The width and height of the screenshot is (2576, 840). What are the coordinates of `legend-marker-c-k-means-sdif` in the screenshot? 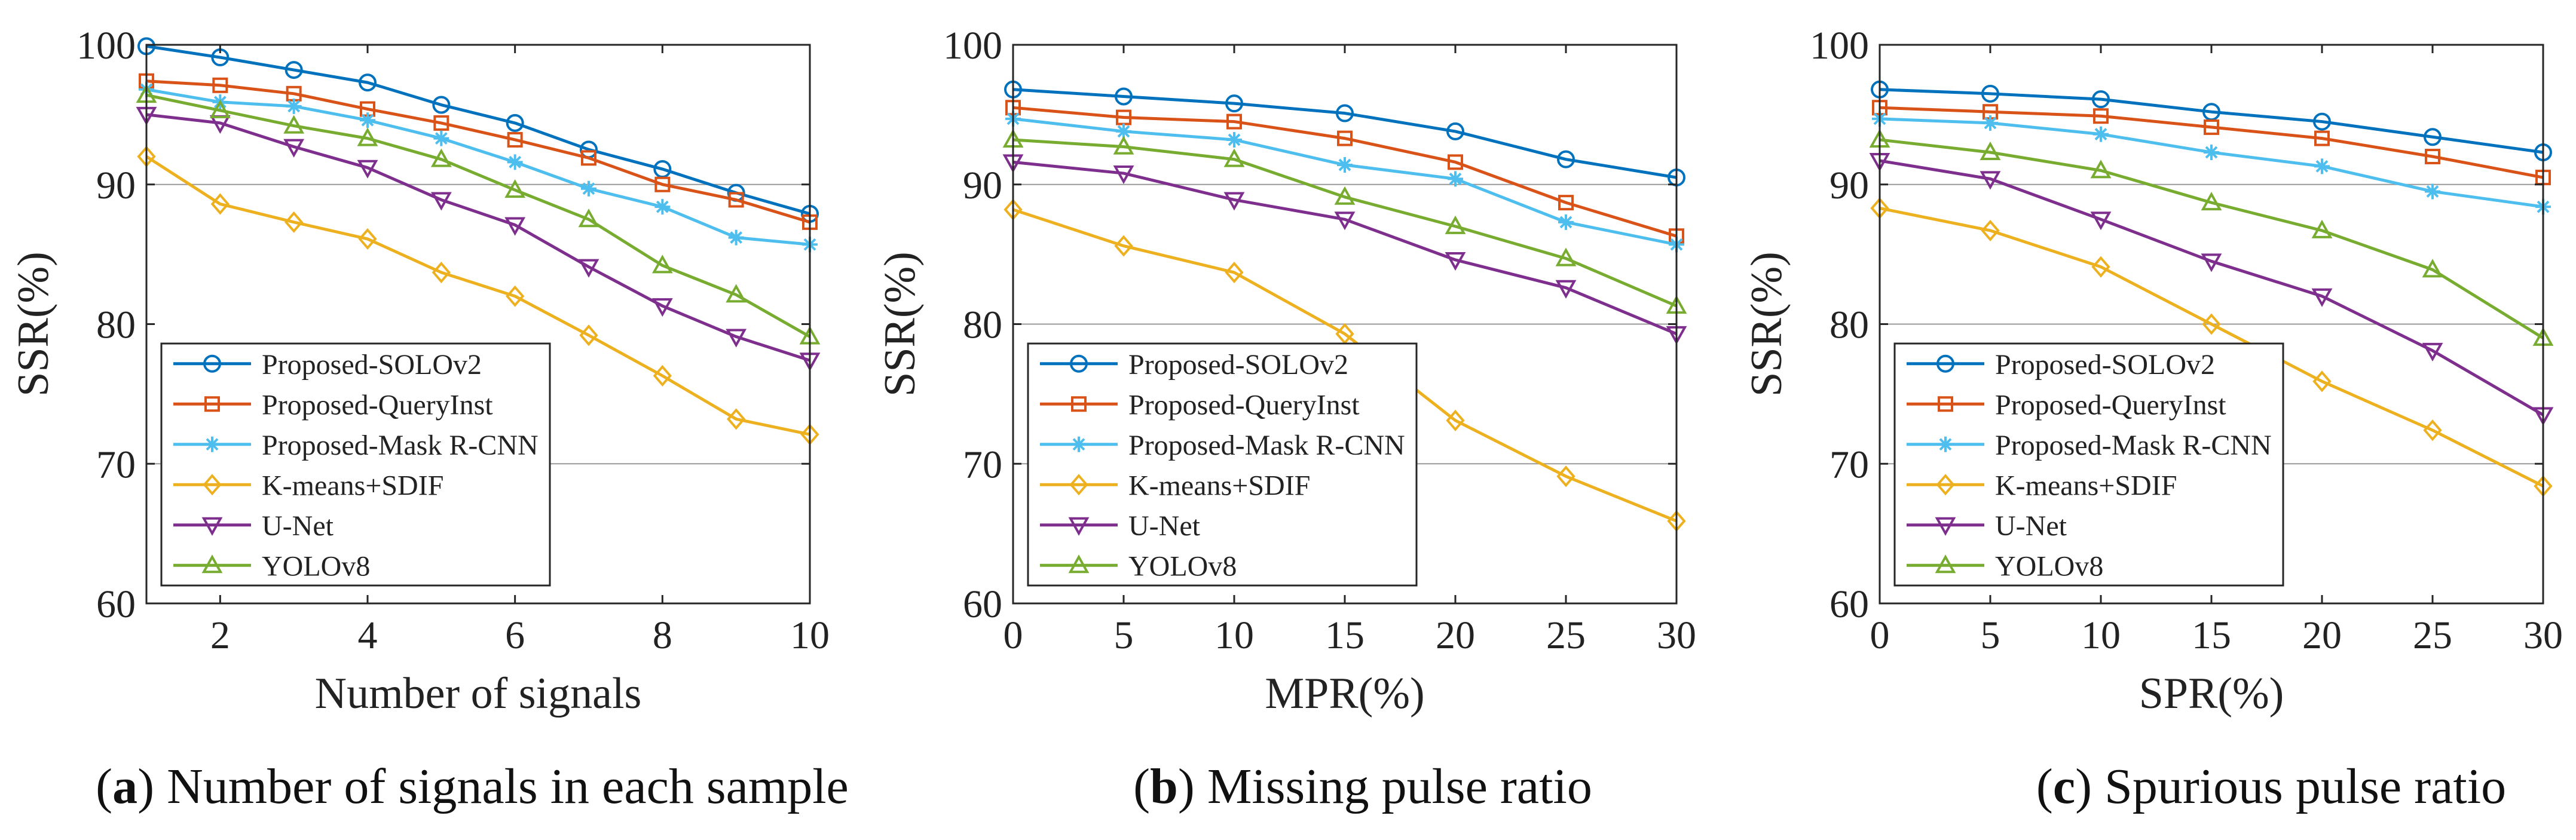 It's located at (1945, 485).